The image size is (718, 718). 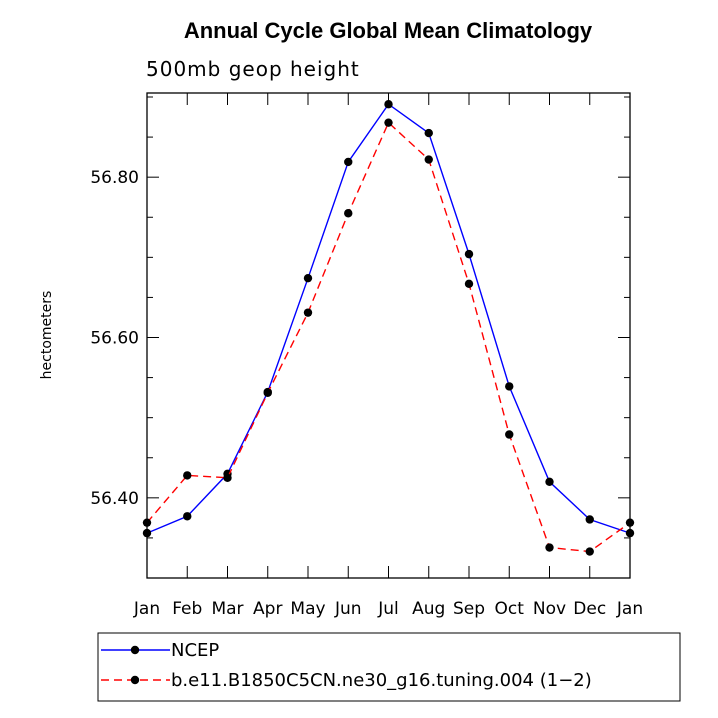 I want to click on y-tick-label: 56.80, so click(x=114, y=178).